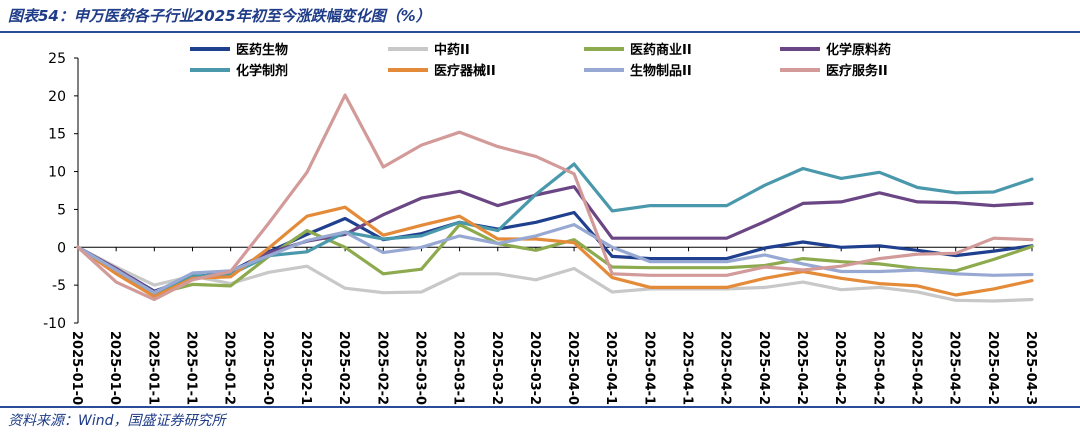 This screenshot has height=436, width=1080. Describe the element at coordinates (648, 368) in the screenshot. I see `x-tick-label: 2025-04-18` at that location.